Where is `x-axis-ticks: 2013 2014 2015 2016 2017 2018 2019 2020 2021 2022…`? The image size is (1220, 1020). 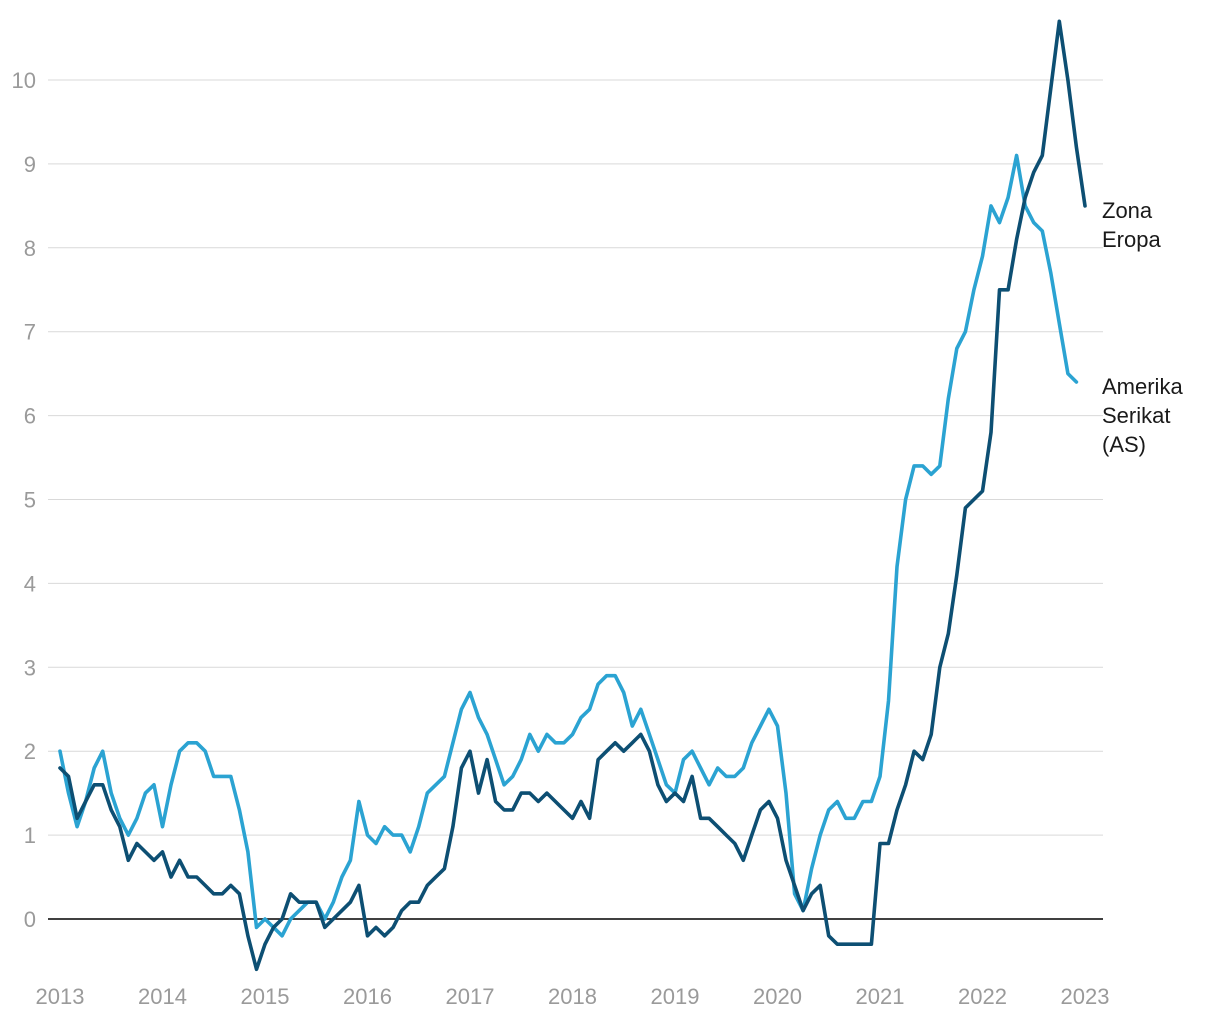 x-axis-ticks: 2013 2014 2015 2016 2017 2018 2019 2020 2021 2022… is located at coordinates (573, 996).